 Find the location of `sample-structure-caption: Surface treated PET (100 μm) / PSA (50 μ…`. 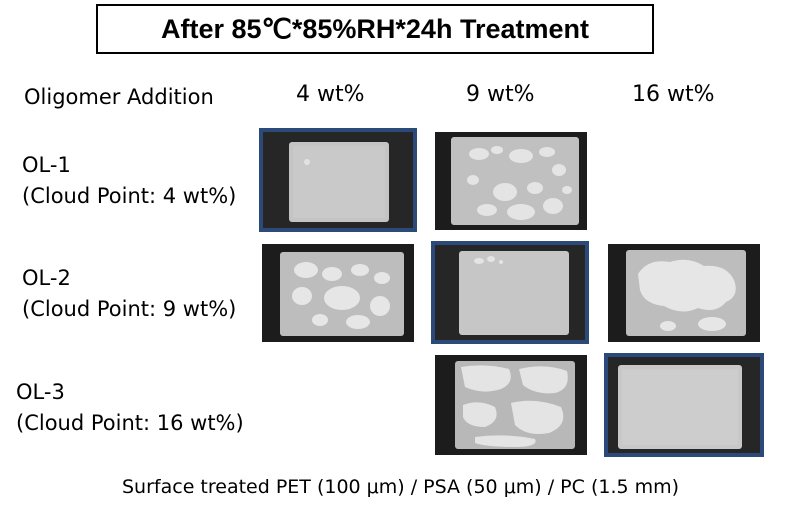

sample-structure-caption: Surface treated PET (100 μm) / PSA (50 μ… is located at coordinates (401, 487).